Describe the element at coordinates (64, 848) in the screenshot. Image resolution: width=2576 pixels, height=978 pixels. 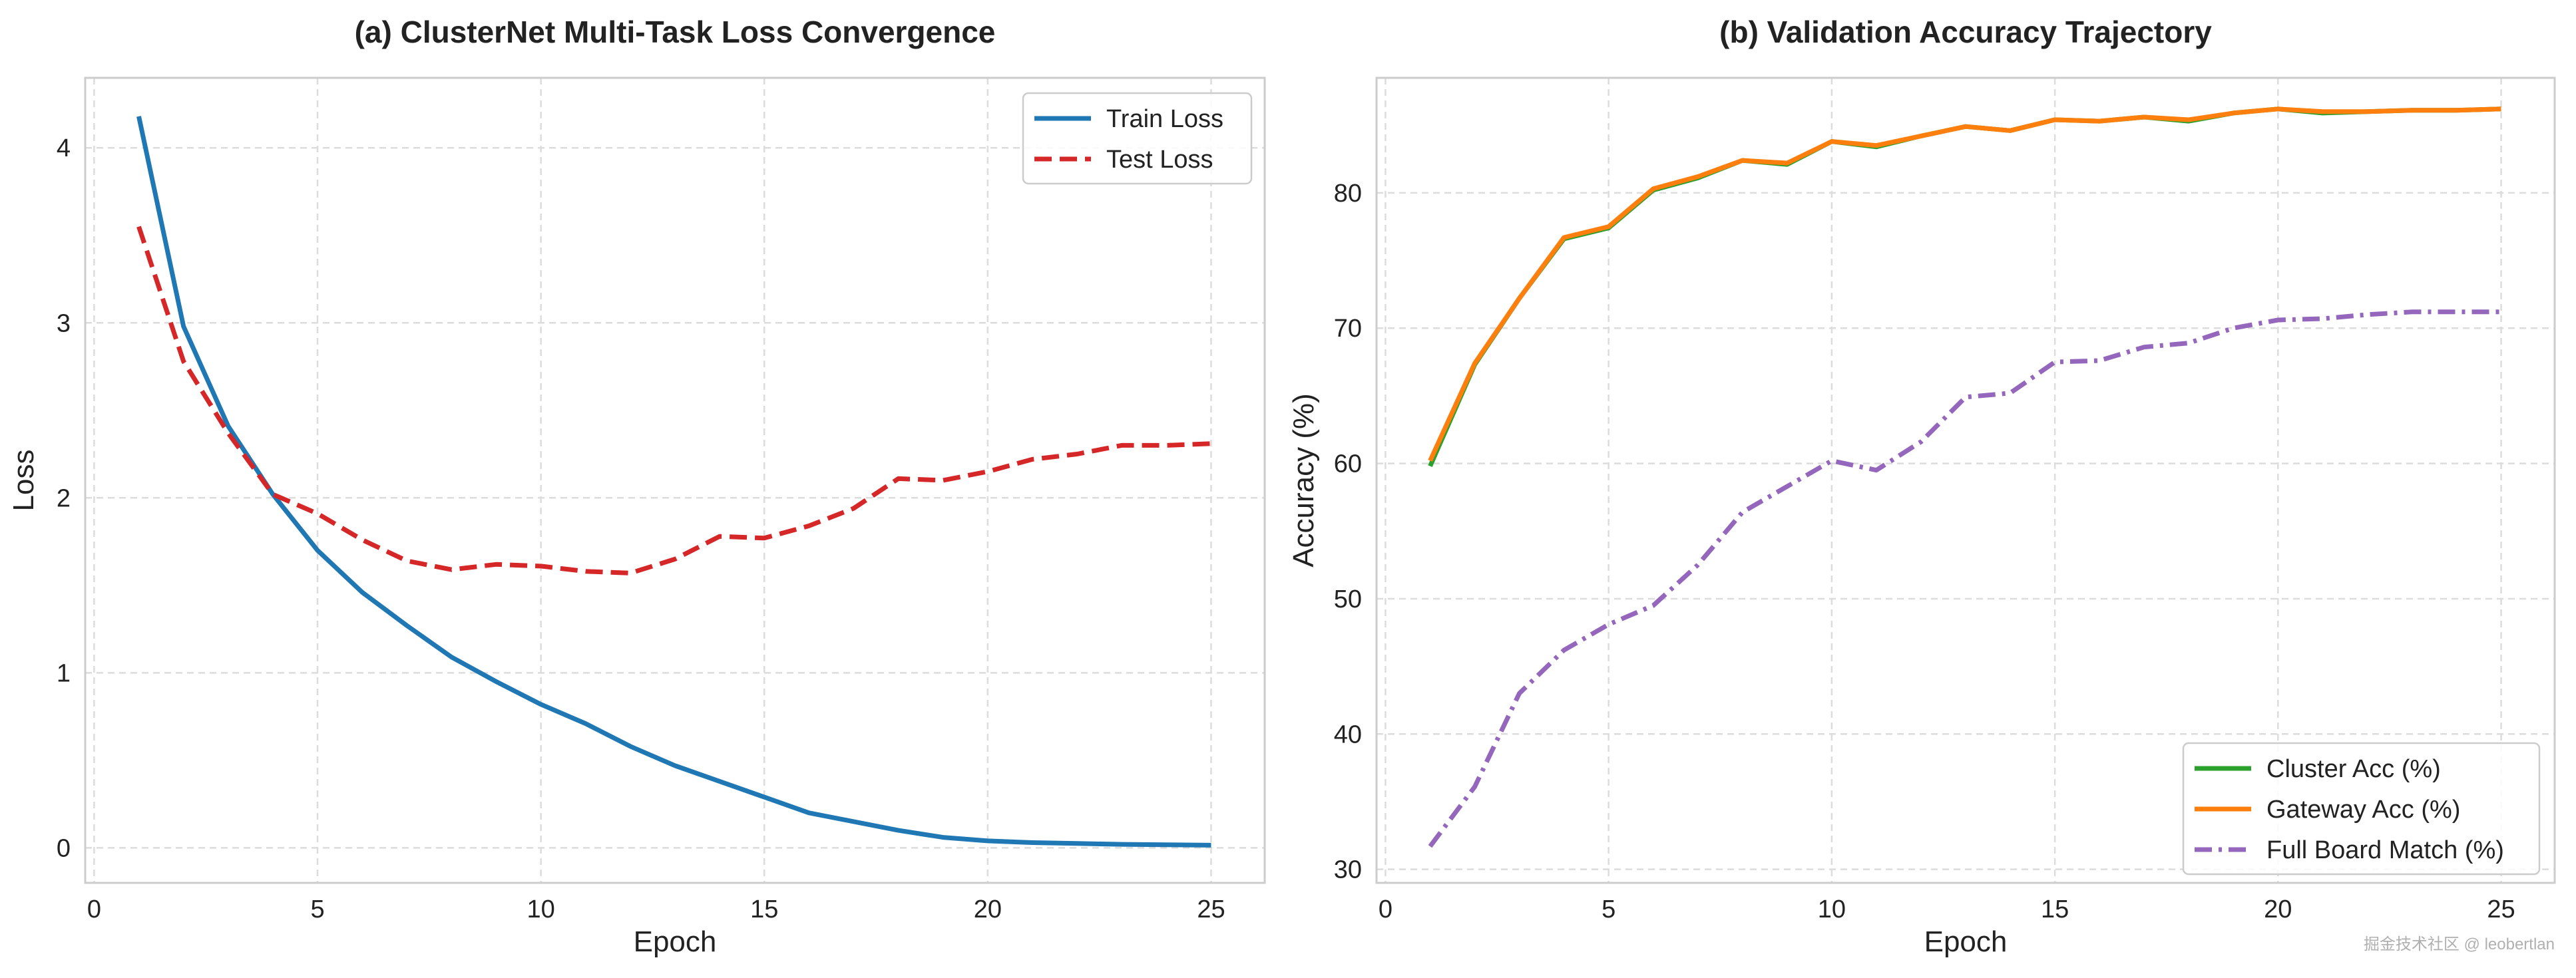
I see `y-tick-label: 0` at that location.